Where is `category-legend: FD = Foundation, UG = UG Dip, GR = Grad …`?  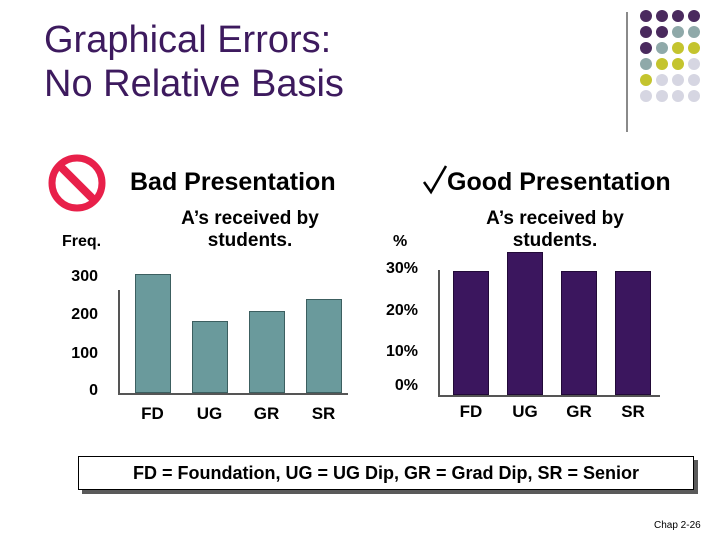
category-legend: FD = Foundation, UG = UG Dip, GR = Grad … is located at coordinates (386, 473).